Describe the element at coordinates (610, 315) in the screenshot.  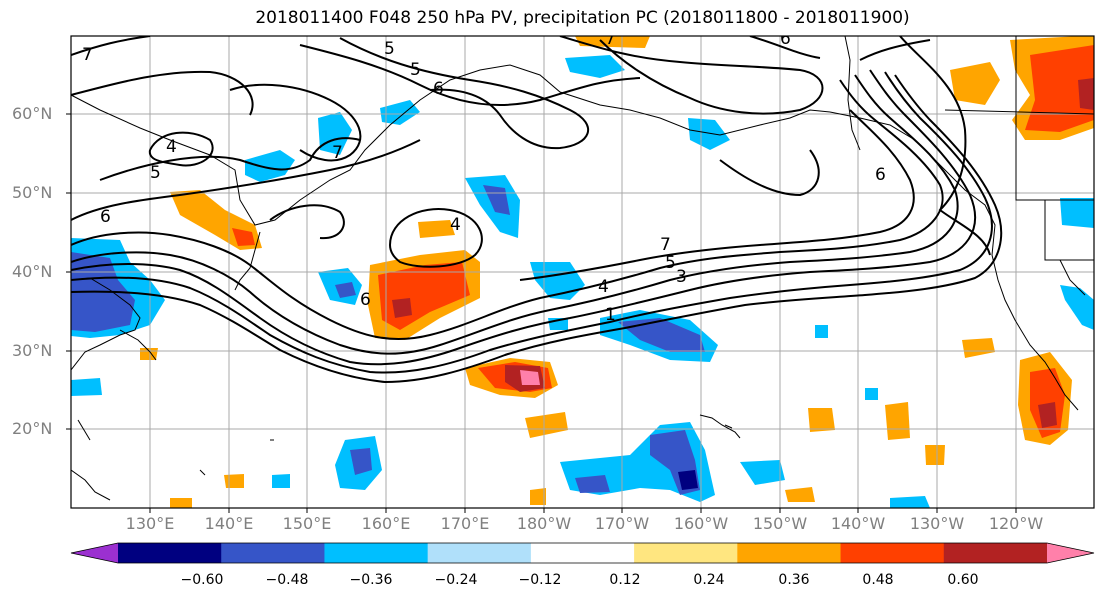
I see `contour-label: 1` at that location.